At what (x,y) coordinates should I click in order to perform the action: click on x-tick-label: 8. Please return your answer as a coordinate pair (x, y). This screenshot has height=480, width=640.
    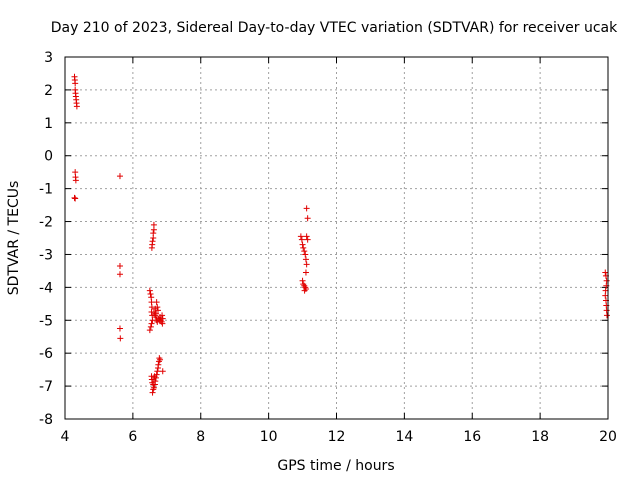
    Looking at the image, I should click on (200, 437).